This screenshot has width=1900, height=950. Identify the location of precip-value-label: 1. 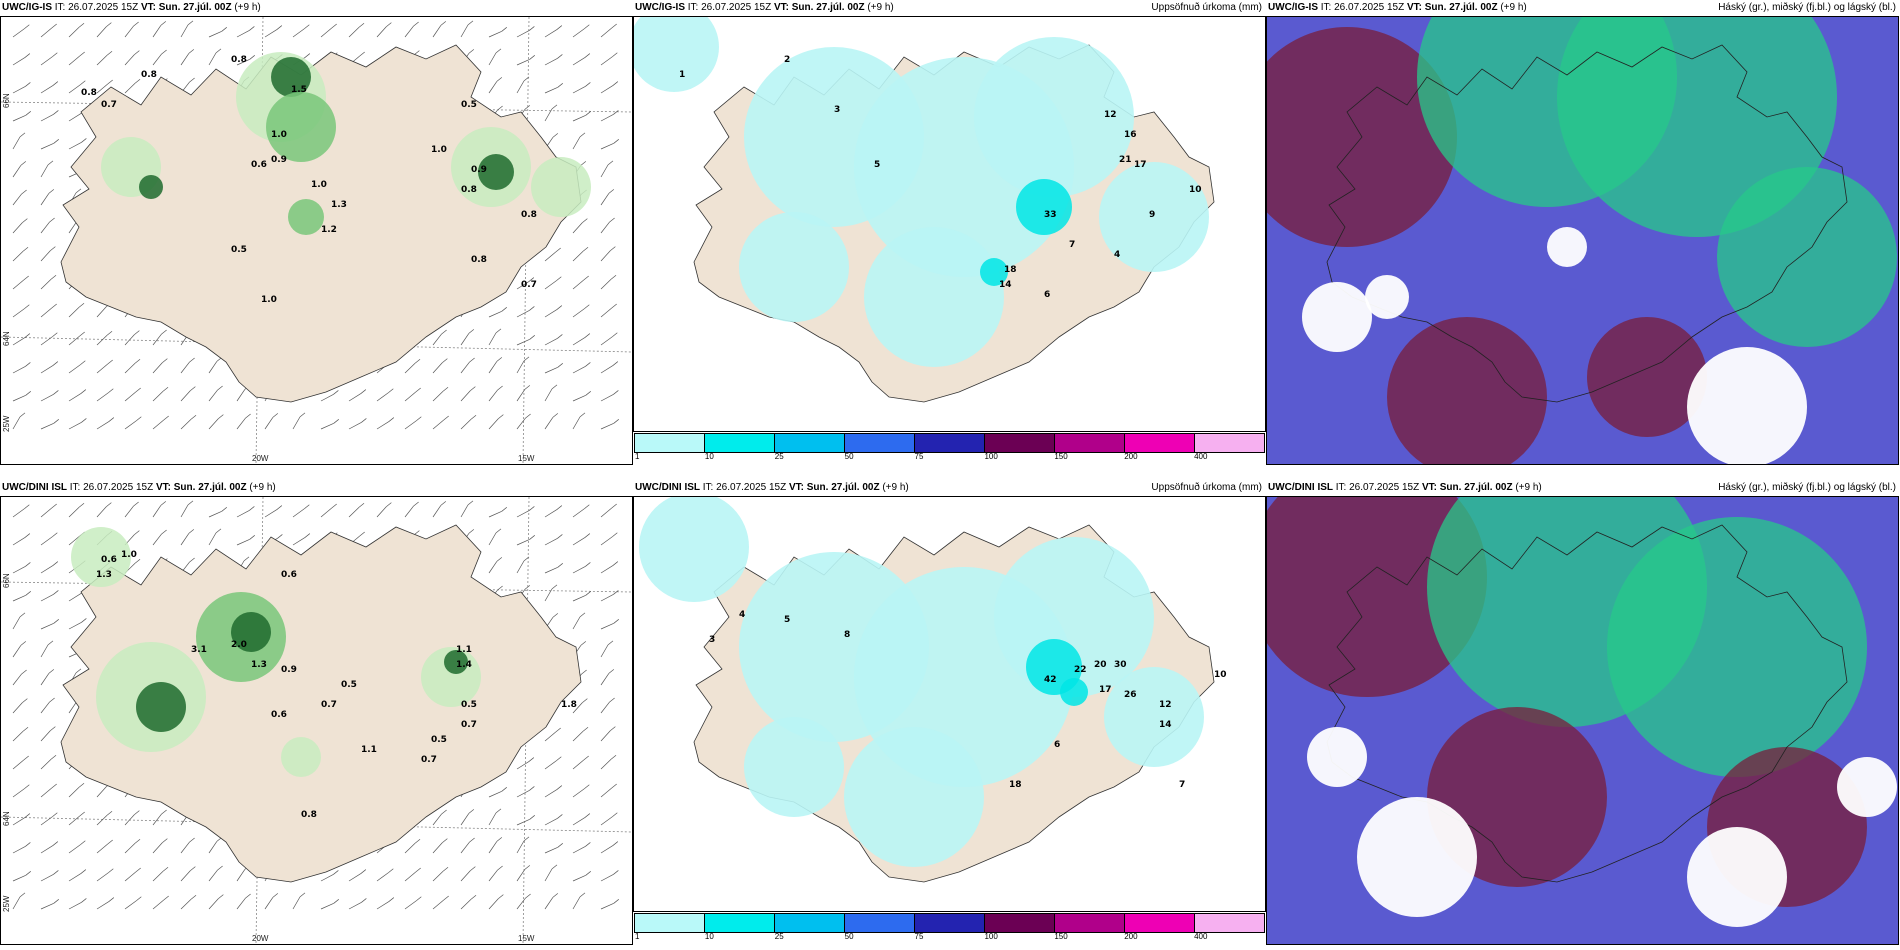
(682, 75).